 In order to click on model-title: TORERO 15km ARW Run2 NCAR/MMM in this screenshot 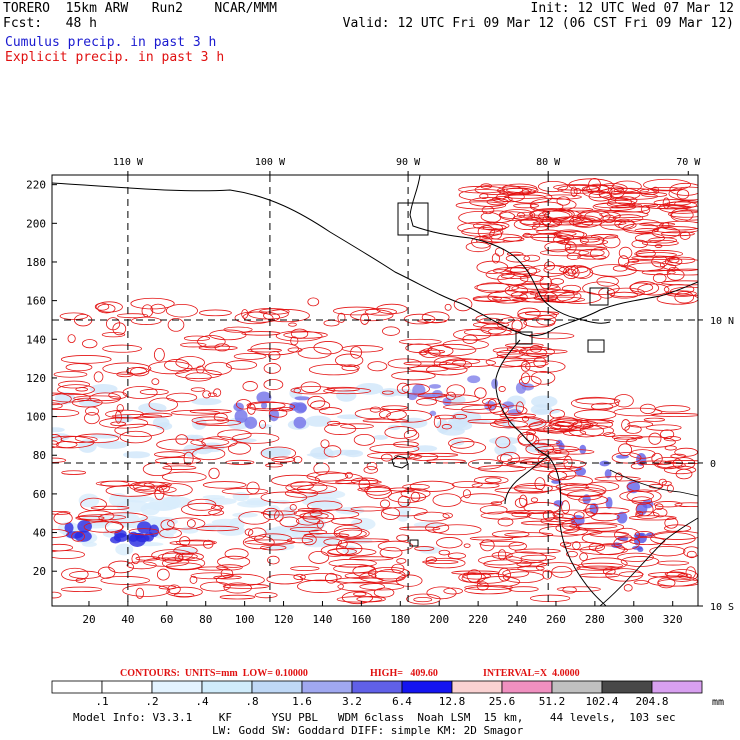, I will do `click(140, 8)`.